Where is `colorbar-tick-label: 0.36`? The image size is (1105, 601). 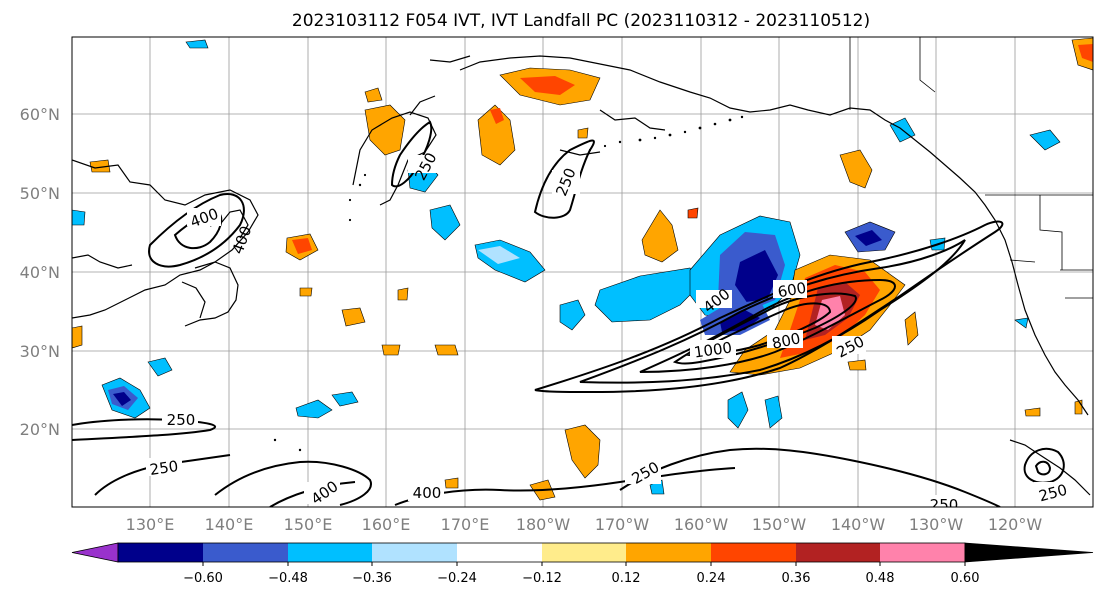 colorbar-tick-label: 0.36 is located at coordinates (796, 578).